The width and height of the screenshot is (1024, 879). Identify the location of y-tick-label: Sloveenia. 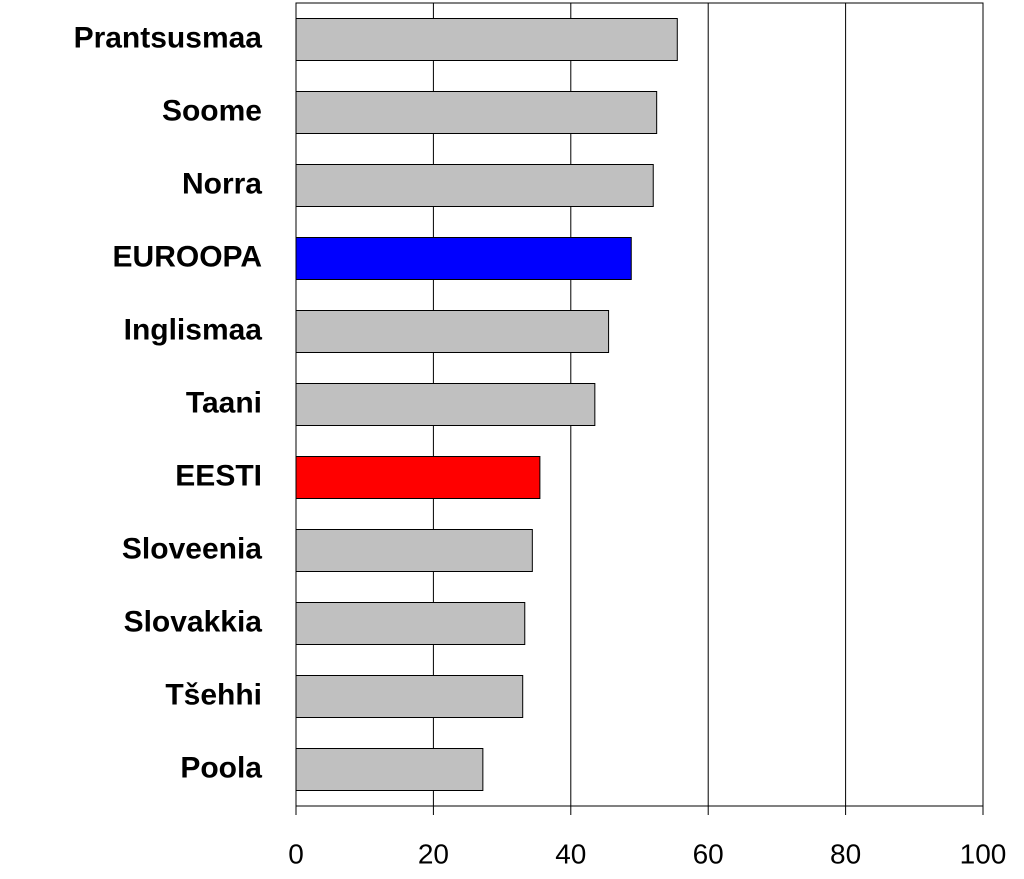
(192, 548).